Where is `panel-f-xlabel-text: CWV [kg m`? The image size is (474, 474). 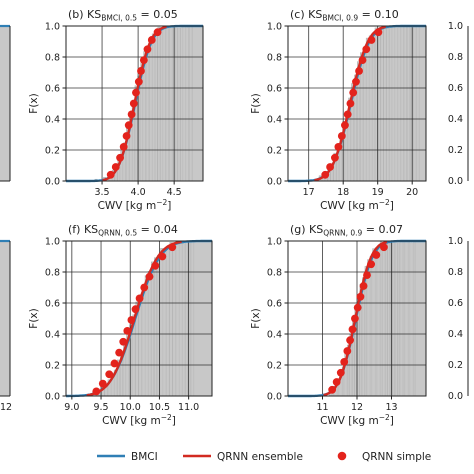 panel-f-xlabel-text: CWV [kg m is located at coordinates (131, 421).